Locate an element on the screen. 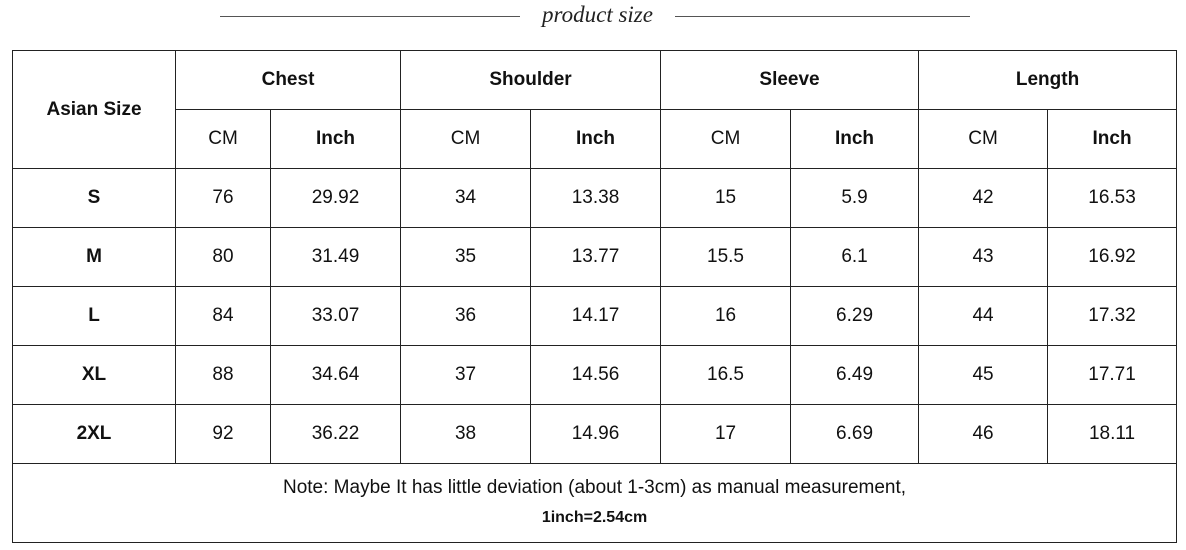 The image size is (1186, 550). cell: 34.64 is located at coordinates (335, 375).